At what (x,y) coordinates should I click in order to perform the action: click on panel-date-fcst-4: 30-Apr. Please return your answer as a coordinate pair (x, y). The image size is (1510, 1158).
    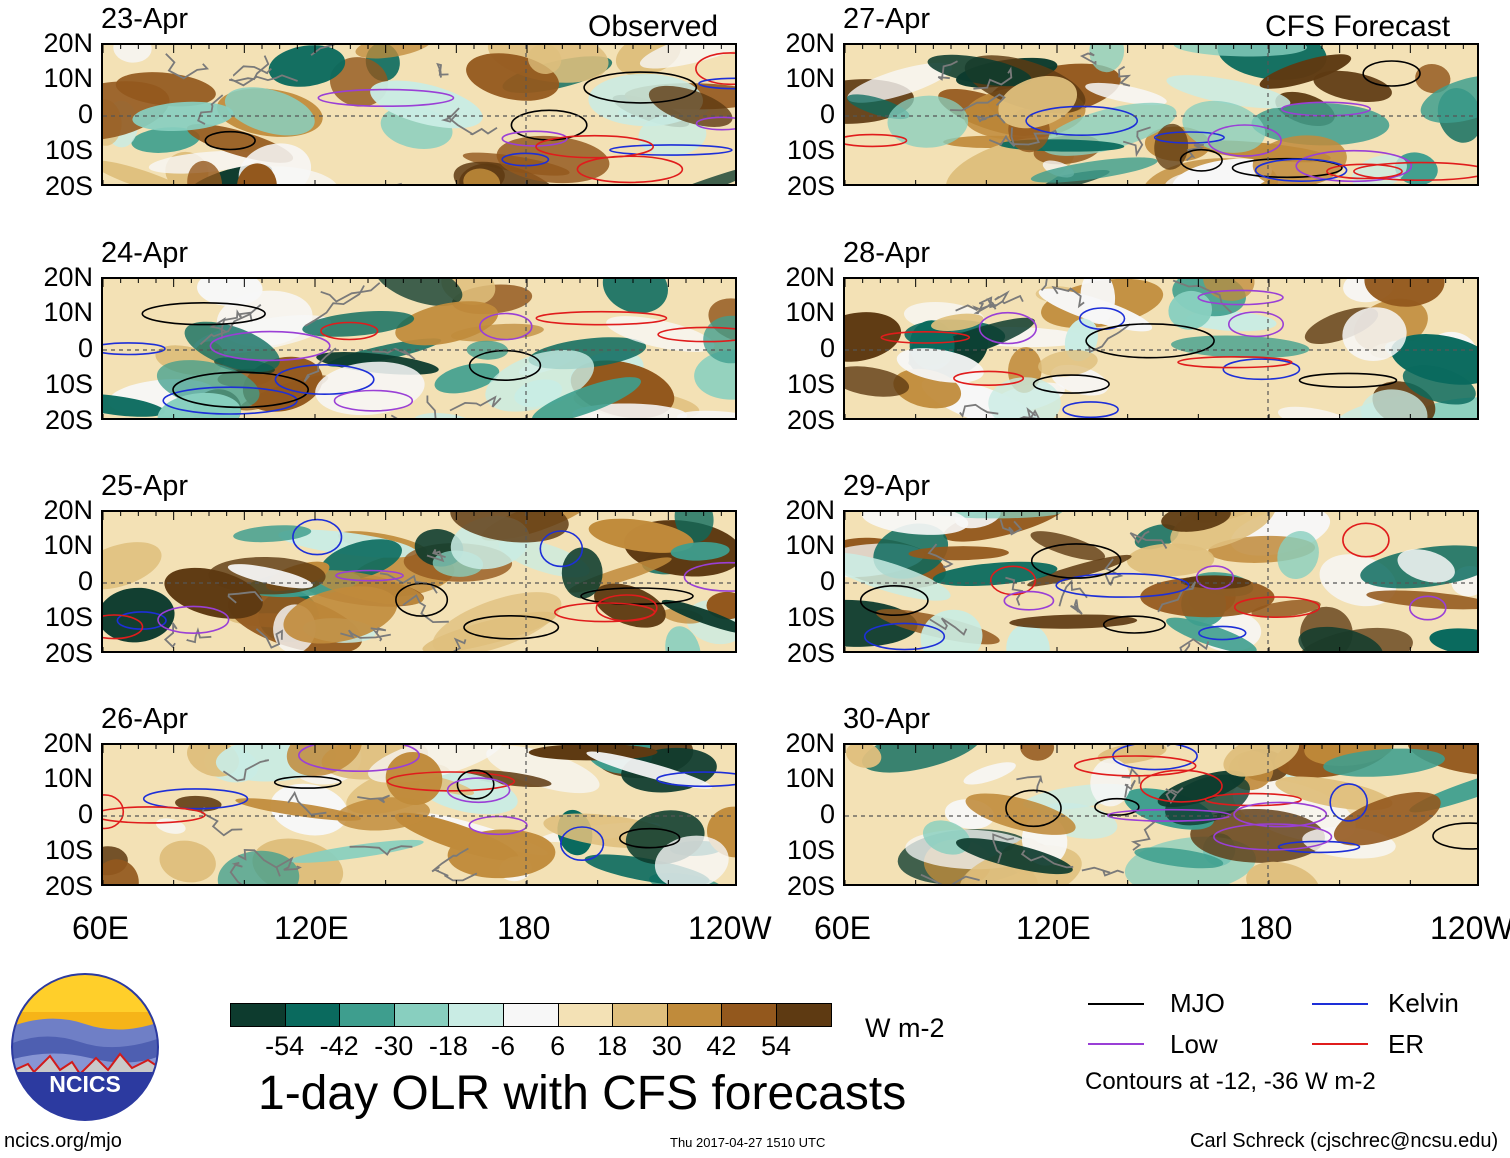
    Looking at the image, I should click on (887, 719).